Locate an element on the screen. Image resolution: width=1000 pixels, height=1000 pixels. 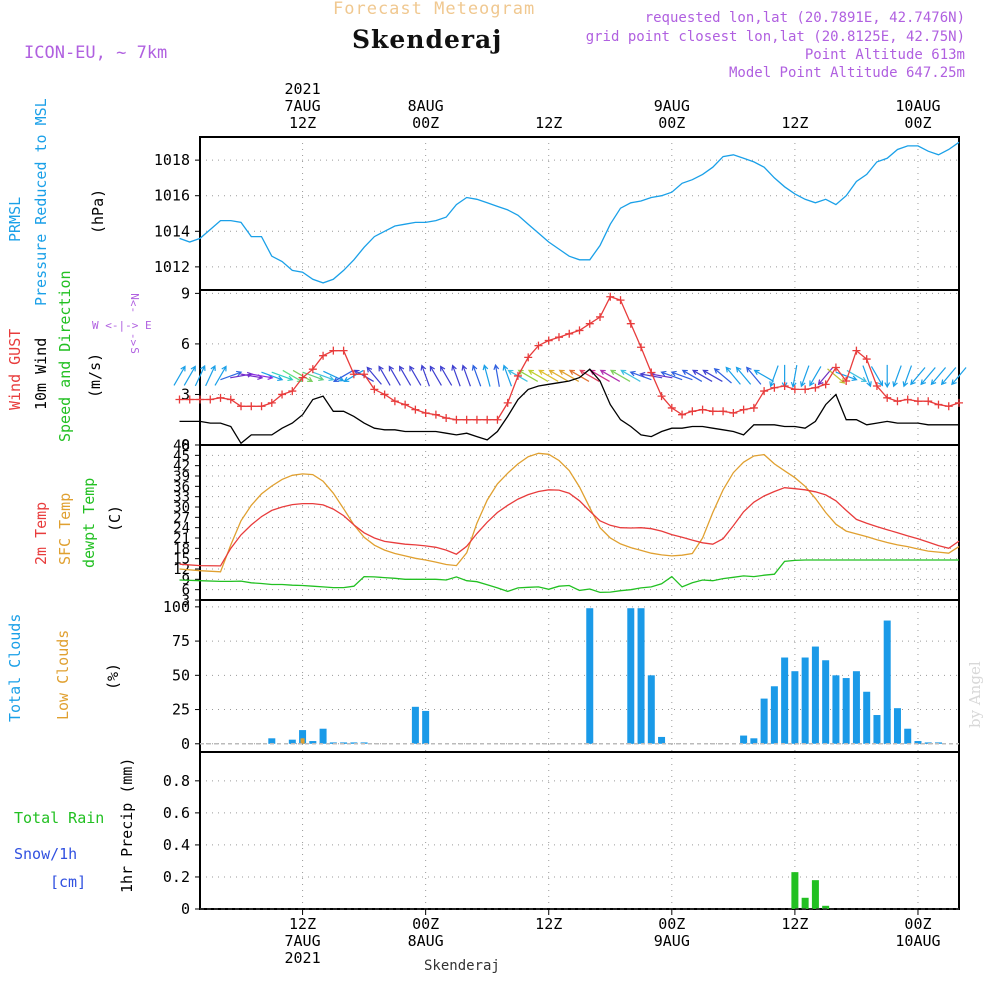
pressure-reduced-label: Pressure Reduced to MSL is located at coordinates (41, 202).